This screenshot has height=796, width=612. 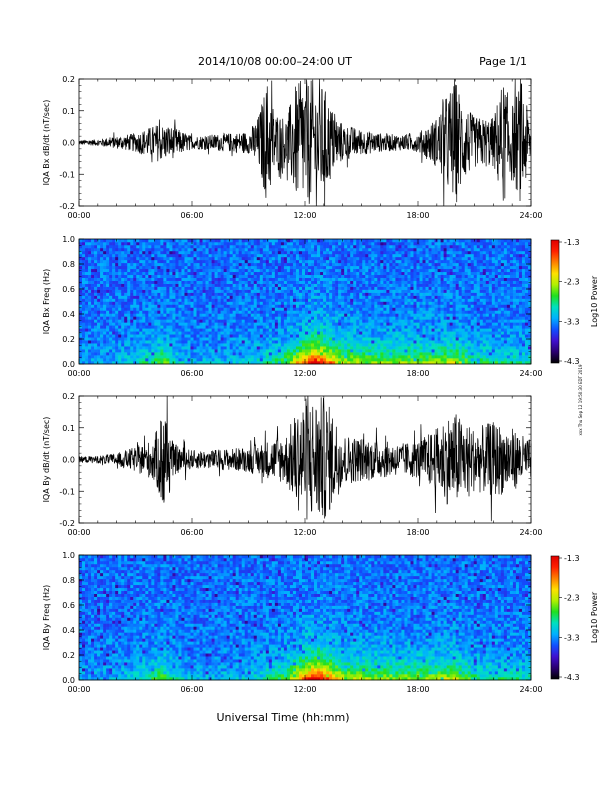 I want to click on waveform-trace, so click(x=305, y=142).